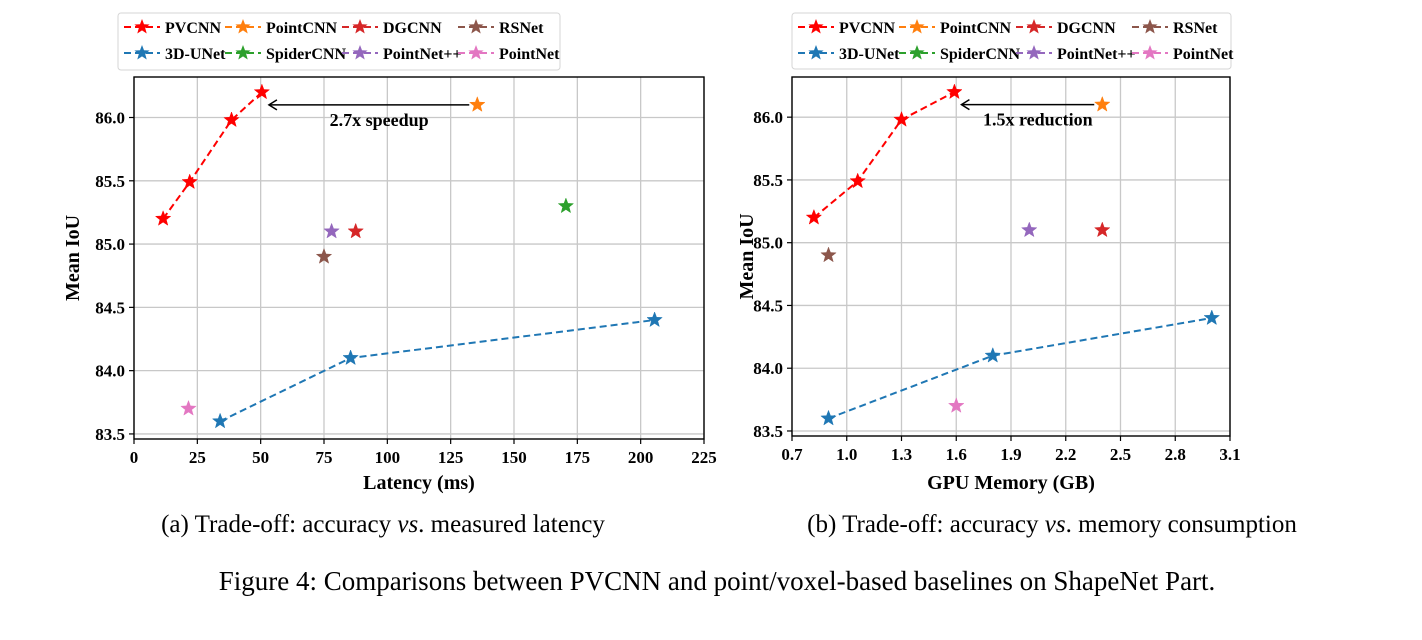 The width and height of the screenshot is (1422, 640). I want to click on subcaption-b-vs: vs, so click(1055, 524).